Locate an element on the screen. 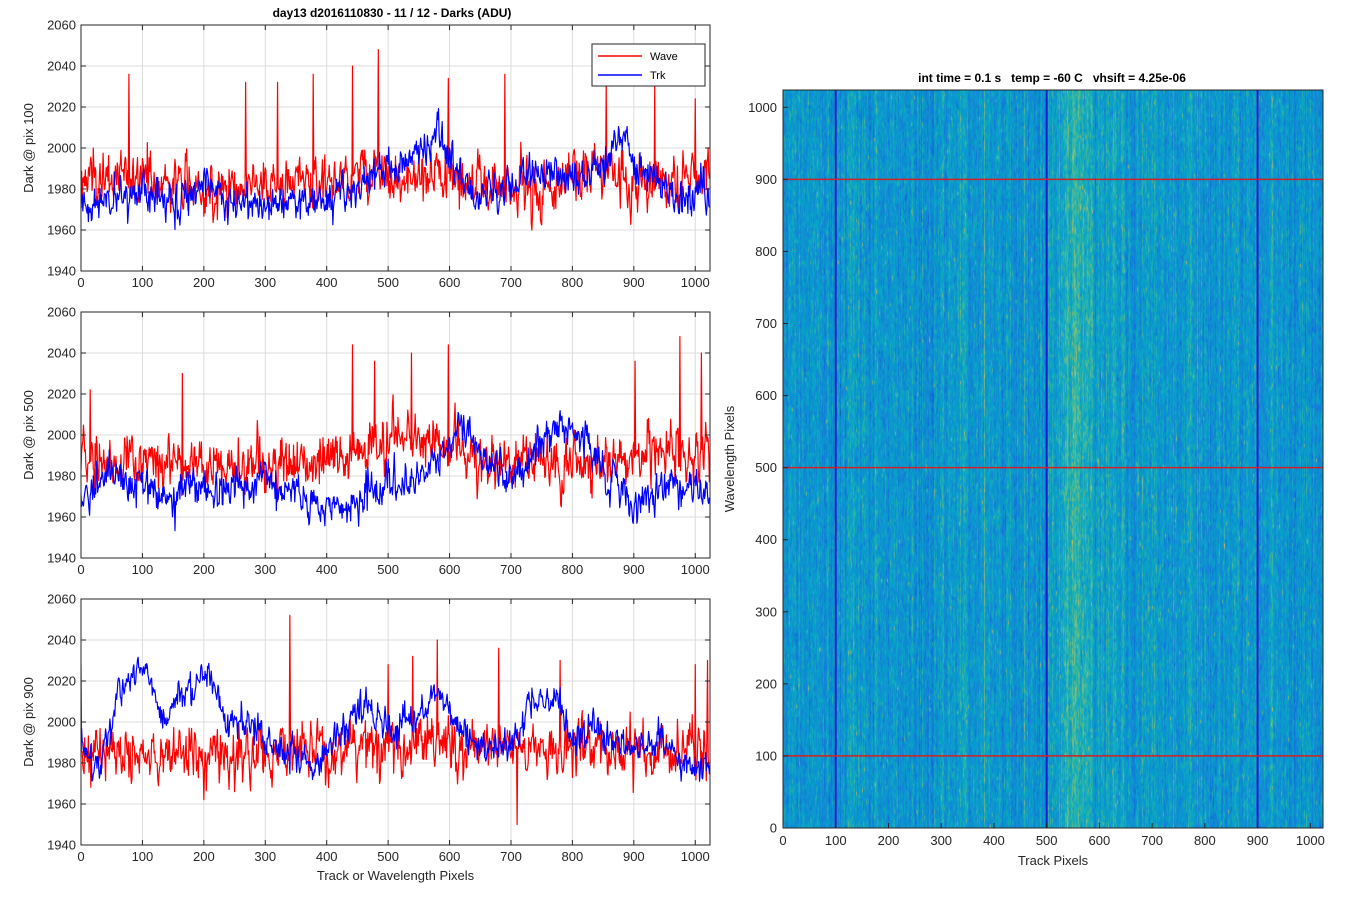 The image size is (1350, 900). y-tick-label: 600 is located at coordinates (766, 395).